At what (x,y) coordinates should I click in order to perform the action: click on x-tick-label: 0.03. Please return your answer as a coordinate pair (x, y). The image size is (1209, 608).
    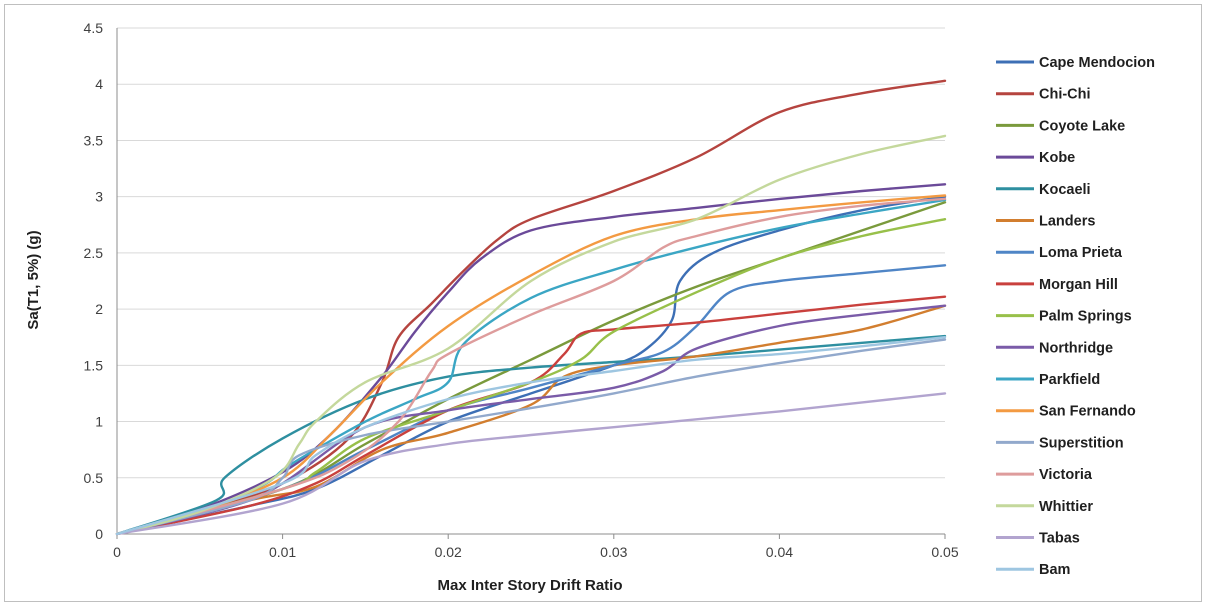
    Looking at the image, I should click on (613, 552).